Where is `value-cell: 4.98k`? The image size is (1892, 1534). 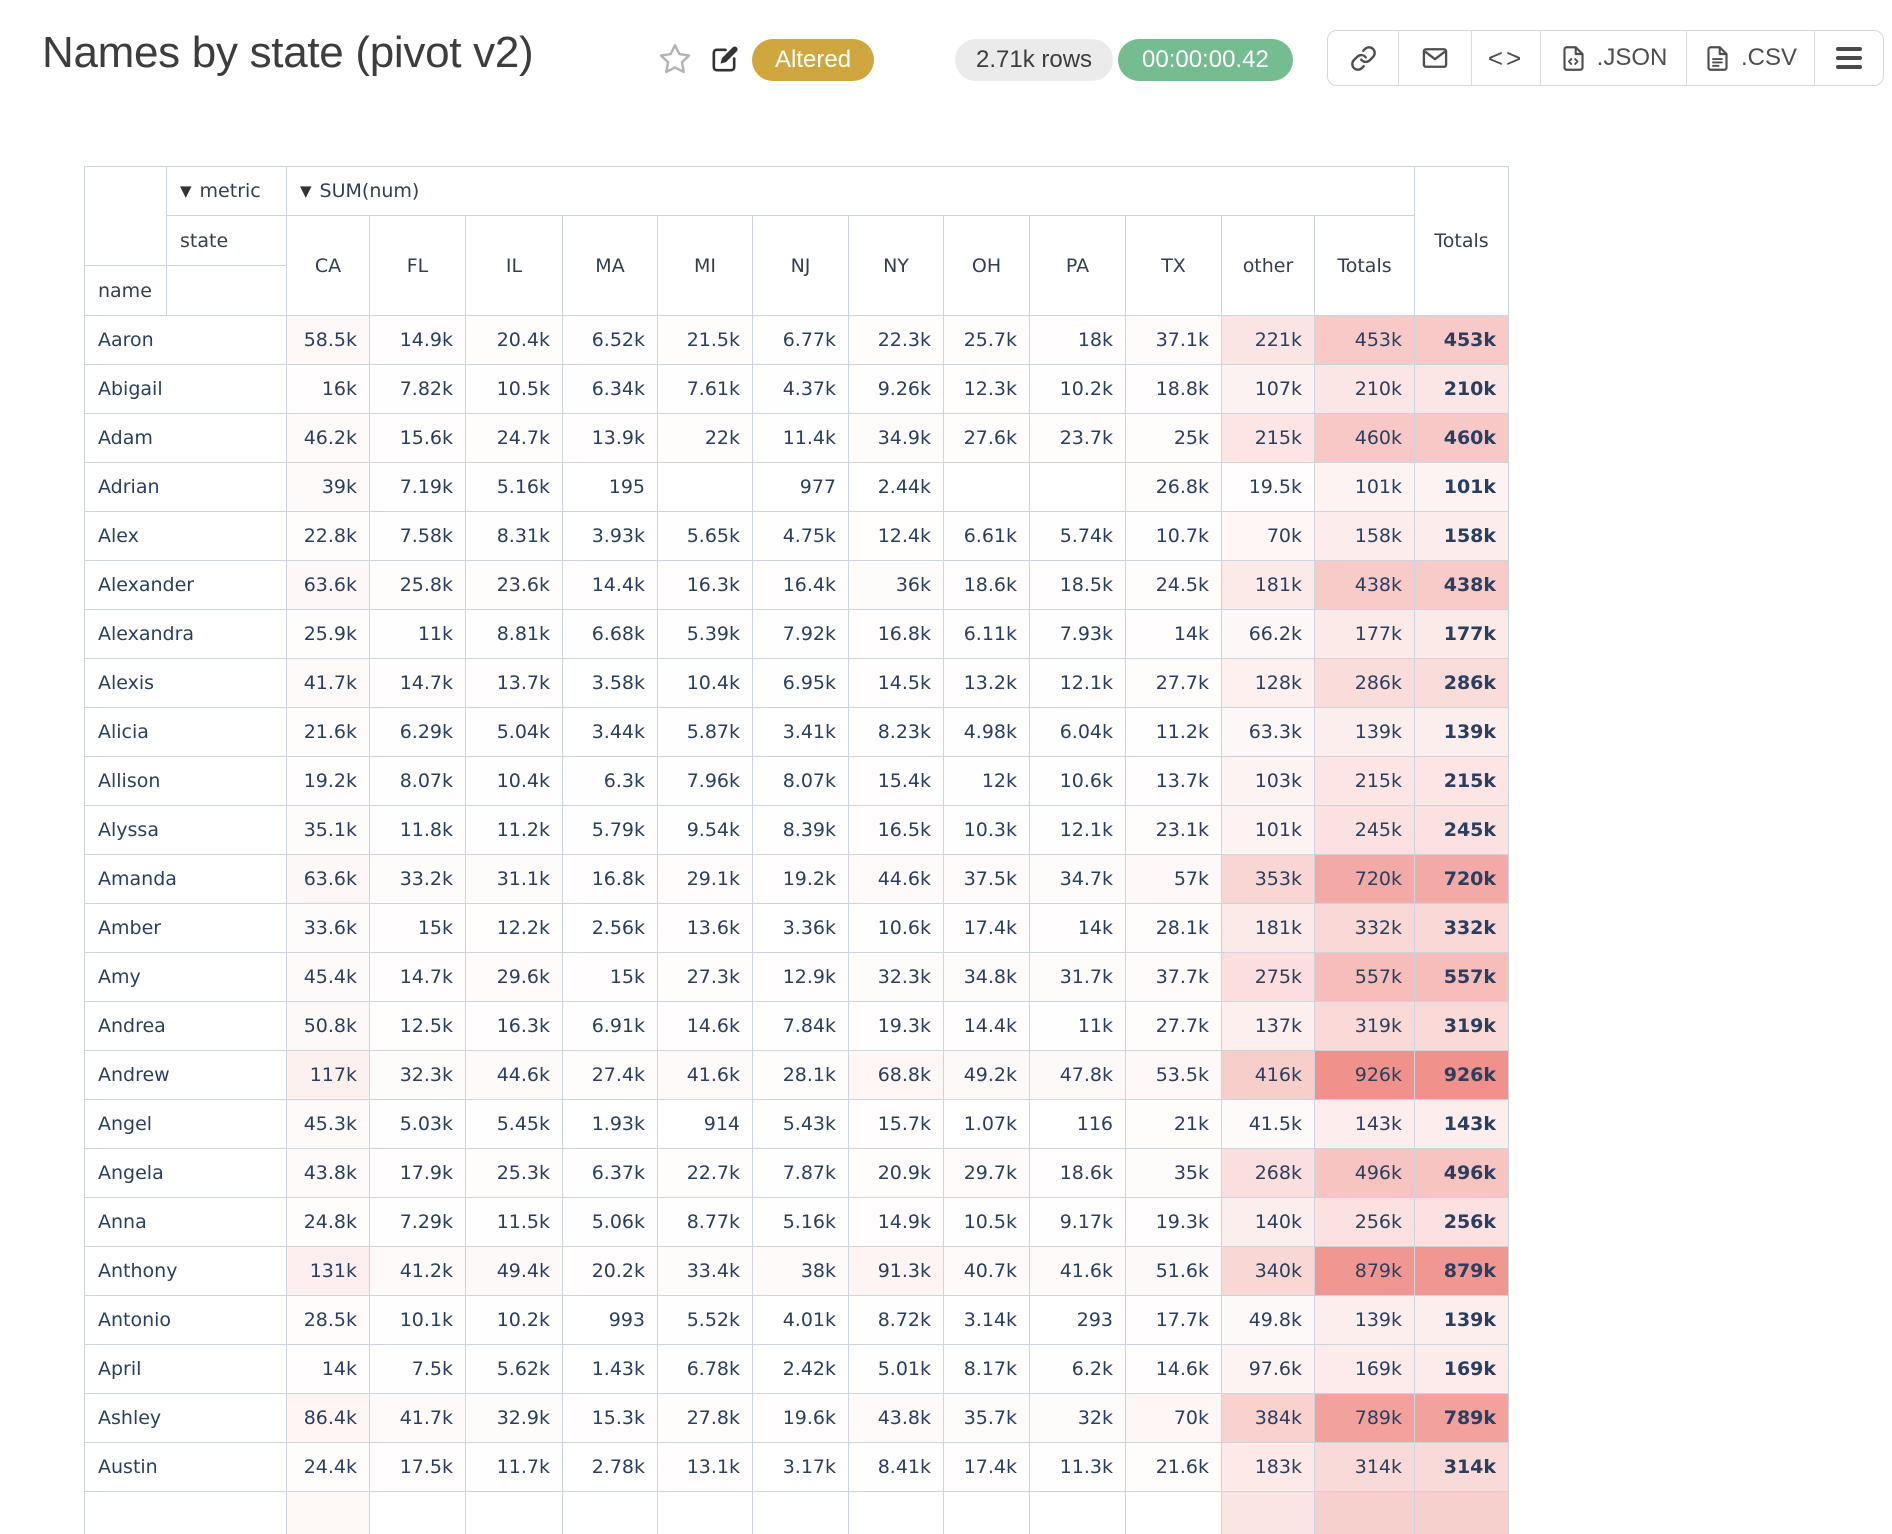
value-cell: 4.98k is located at coordinates (986, 732).